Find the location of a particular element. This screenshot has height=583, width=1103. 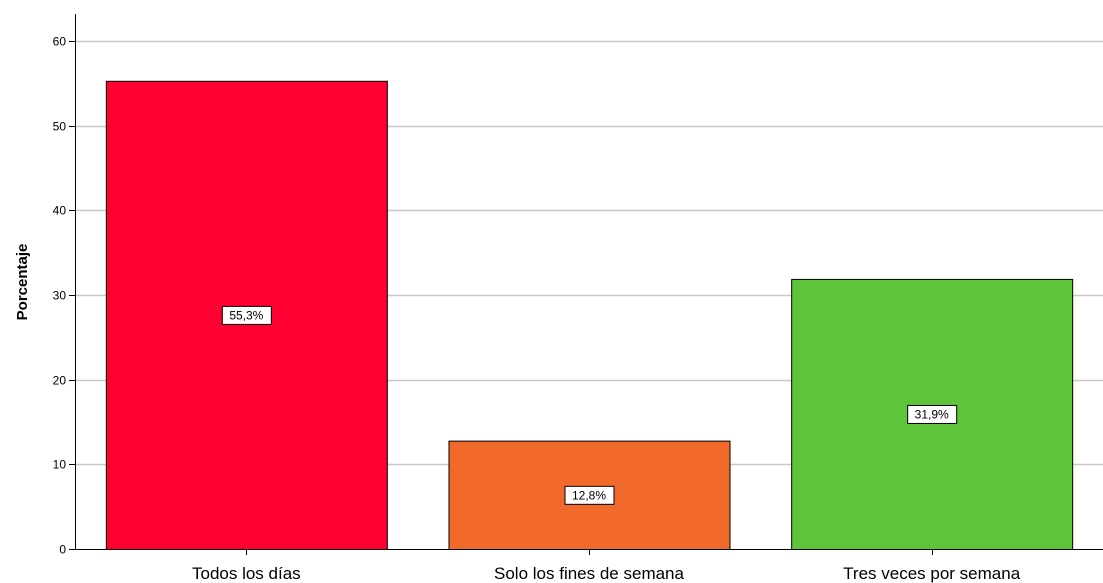

x-category-label: Solo los fines de semana is located at coordinates (589, 573).